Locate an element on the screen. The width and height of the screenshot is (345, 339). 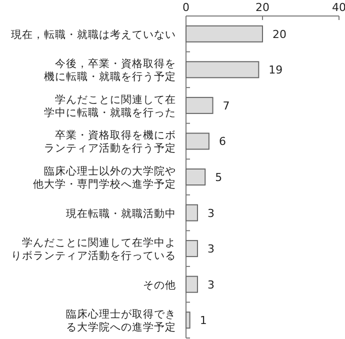
y-tick-label: 臨床心理士以外の大学院や他大学・専門学校へ進学予定 is located at coordinates (104, 177).